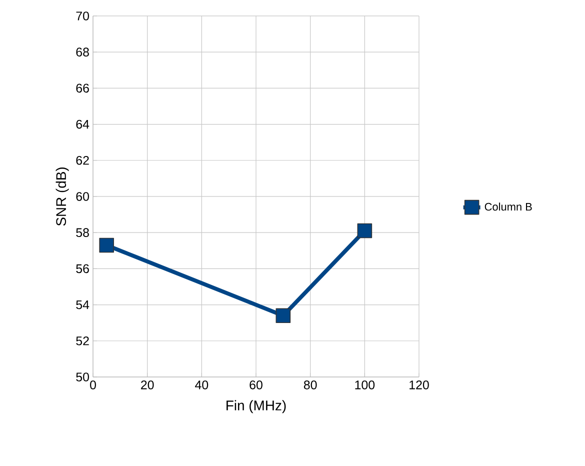  I want to click on y-tick-label: 60, so click(82, 196).